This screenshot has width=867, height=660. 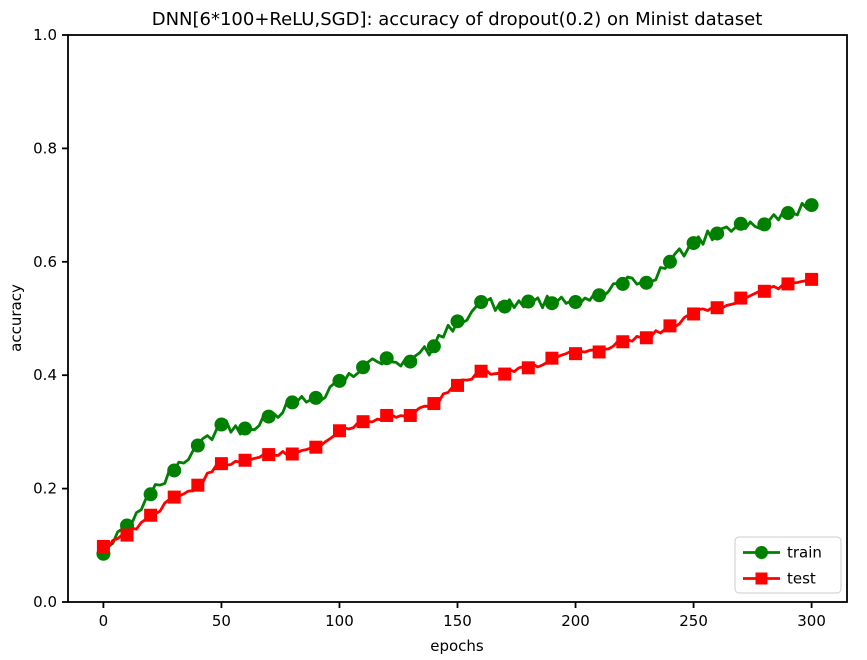 I want to click on x-axis-label: epochs, so click(x=457, y=646).